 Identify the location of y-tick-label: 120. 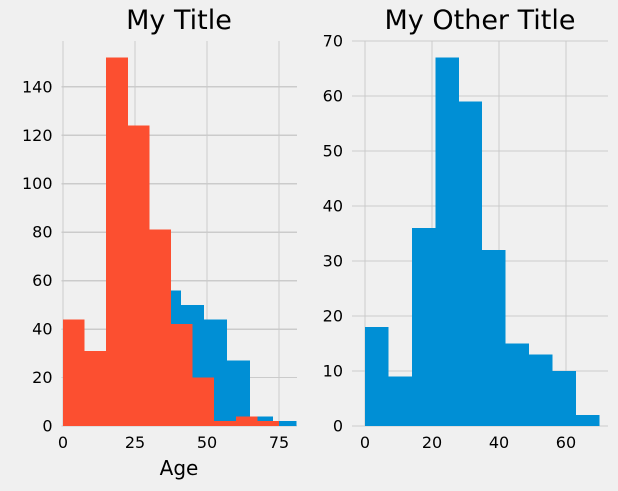
(37, 135).